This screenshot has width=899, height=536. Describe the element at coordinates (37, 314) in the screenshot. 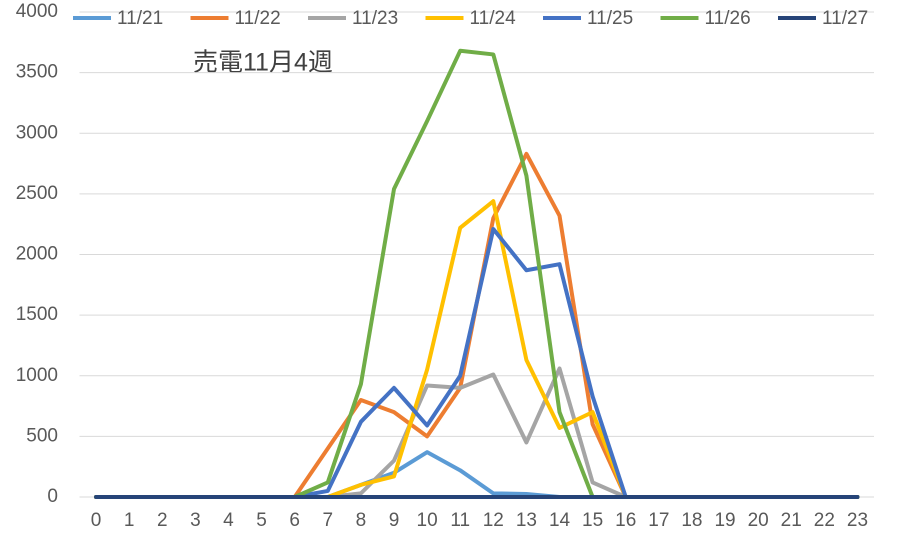

I see `y-tick-label: 1500` at that location.